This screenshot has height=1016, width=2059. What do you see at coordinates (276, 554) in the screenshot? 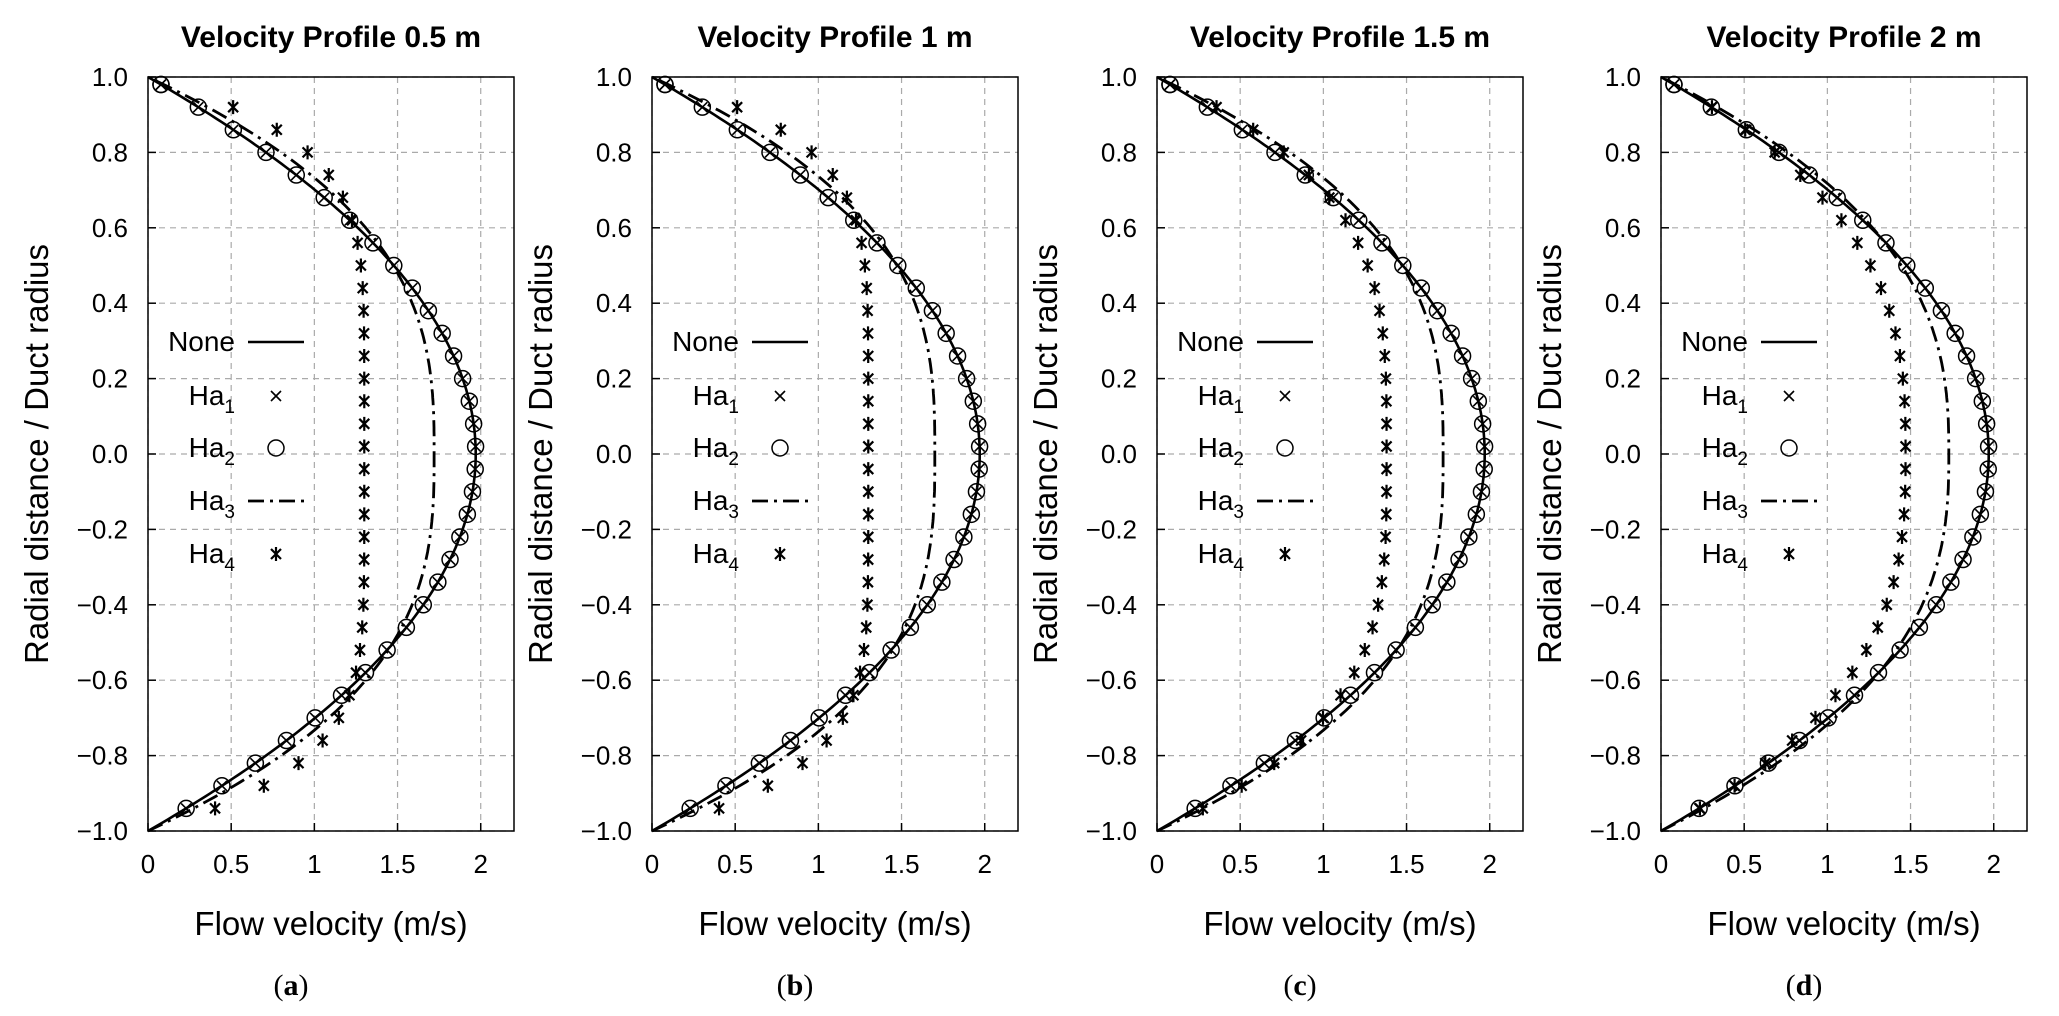
I see `legend-swatch-Ha4` at bounding box center [276, 554].